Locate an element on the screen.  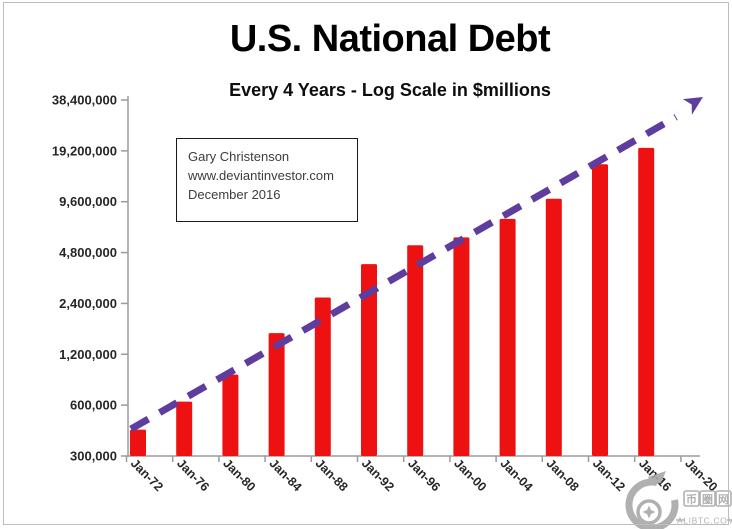
y-tick-label: 300,000 is located at coordinates (93, 456).